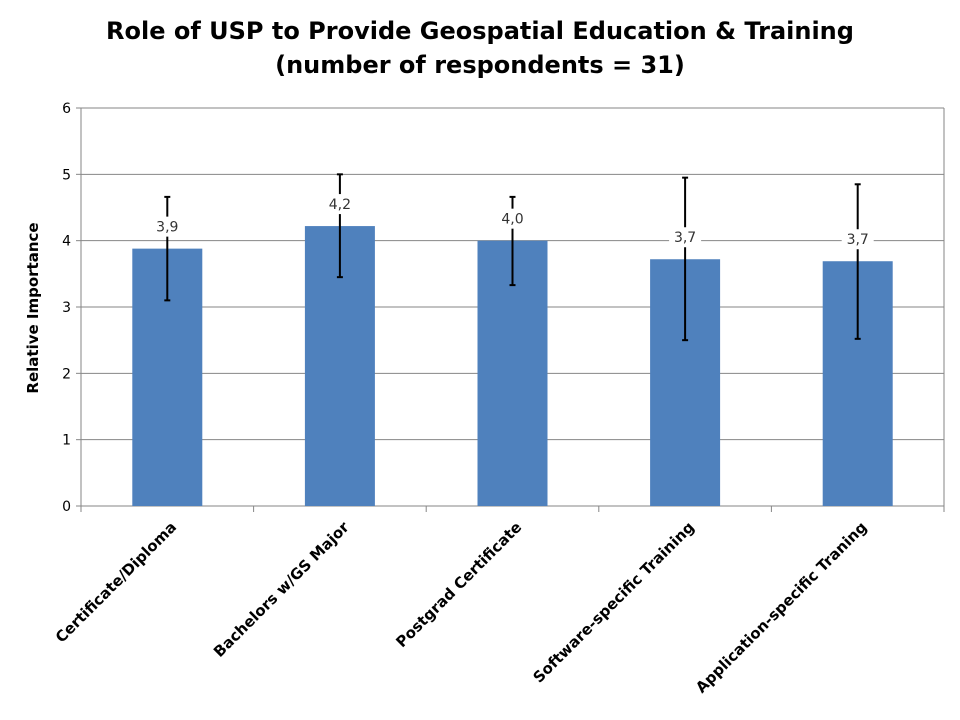 This screenshot has width=960, height=720. I want to click on data-labels: 3,9 4,2 4,0 3,7 3,7, so click(512, 222).